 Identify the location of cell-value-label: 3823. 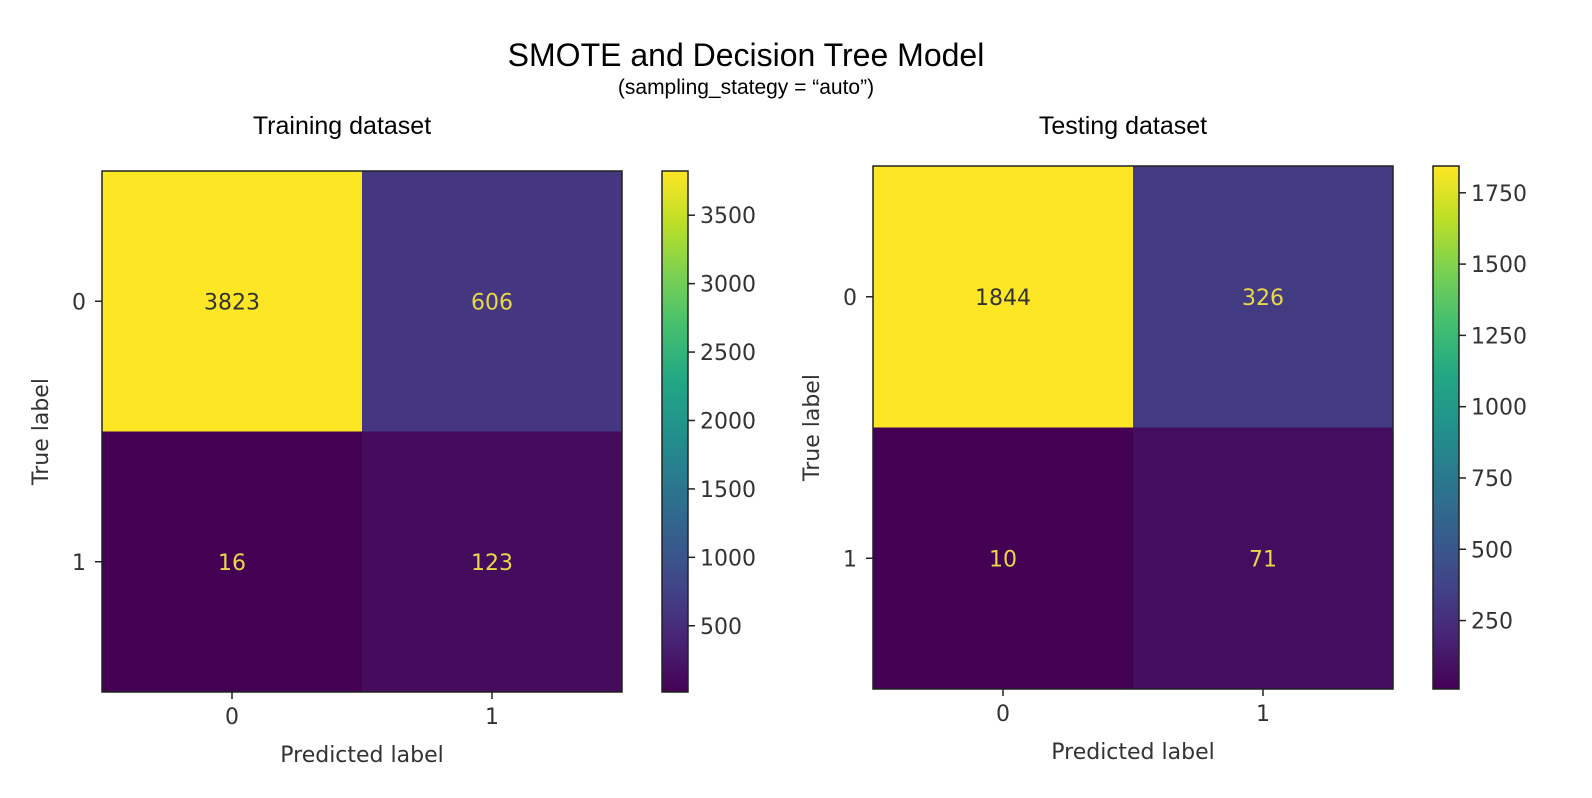
(232, 302).